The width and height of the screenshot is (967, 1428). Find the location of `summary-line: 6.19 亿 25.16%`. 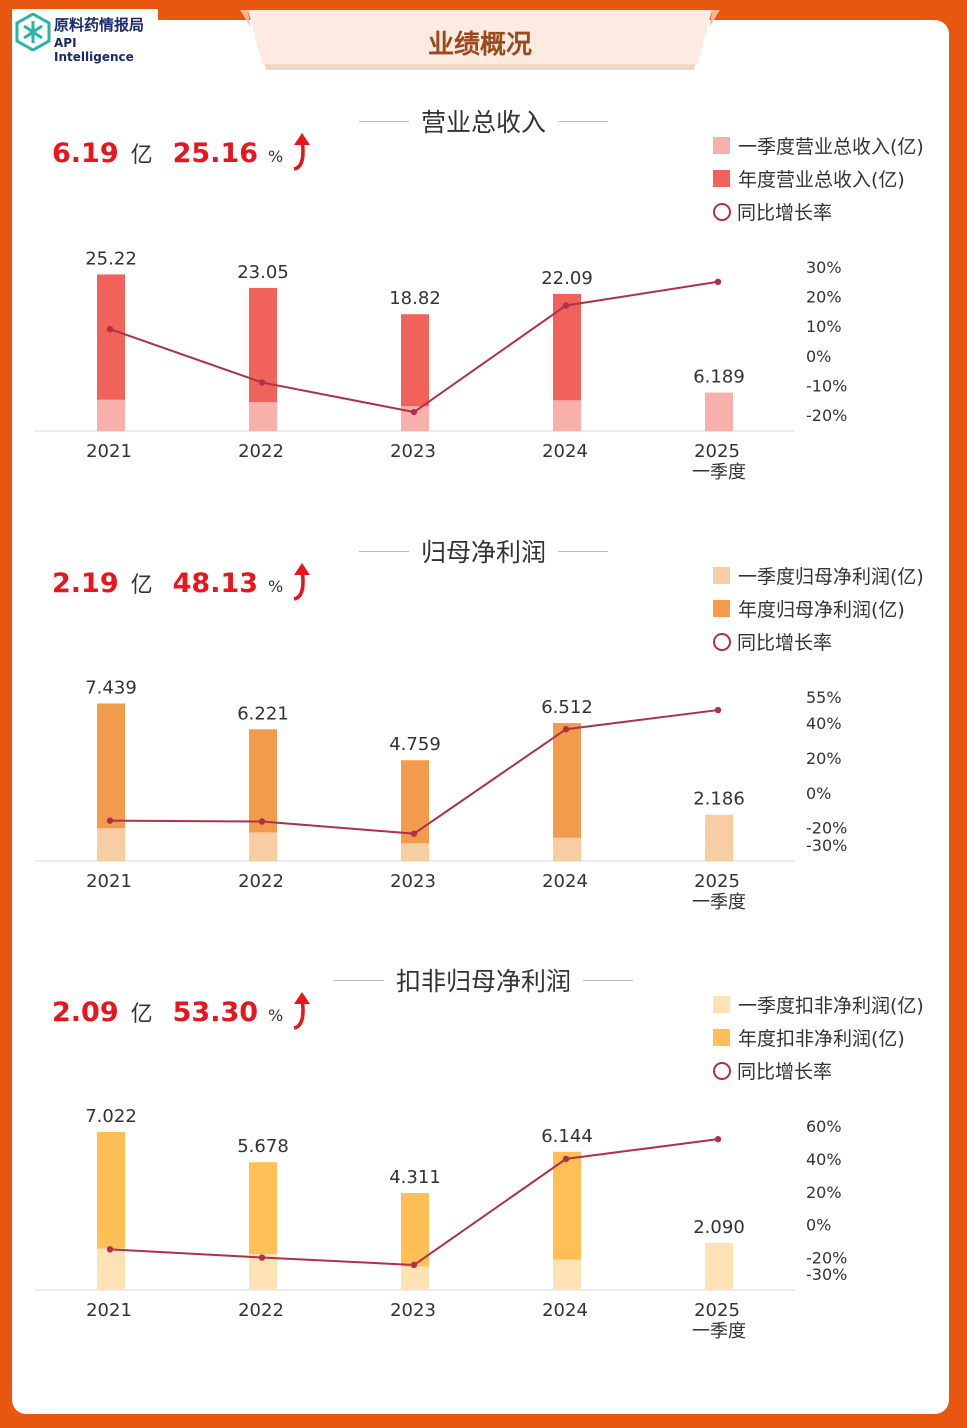

summary-line: 6.19 亿 25.16% is located at coordinates (181, 155).